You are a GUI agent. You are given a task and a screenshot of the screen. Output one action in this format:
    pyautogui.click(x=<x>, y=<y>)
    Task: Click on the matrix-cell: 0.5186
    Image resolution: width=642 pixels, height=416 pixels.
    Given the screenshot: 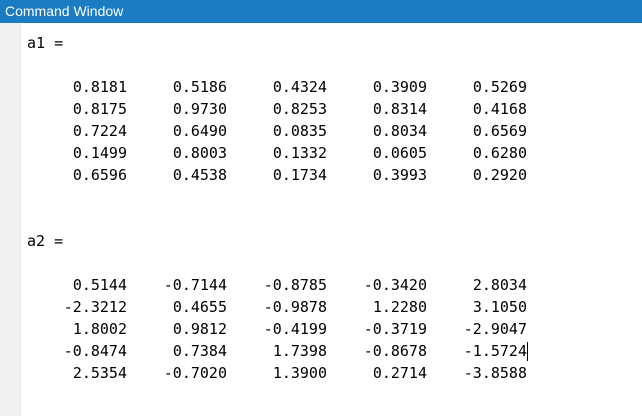 What is the action you would take?
    pyautogui.click(x=199, y=87)
    